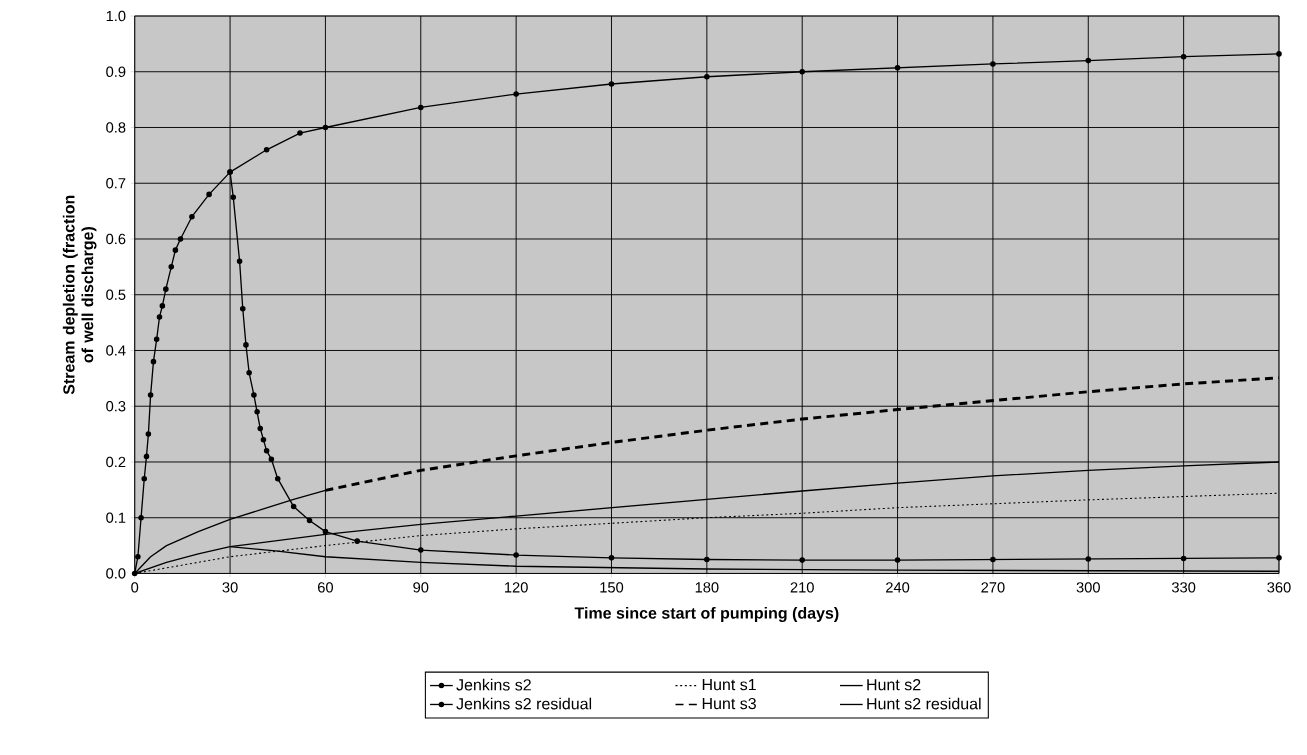 The width and height of the screenshot is (1307, 755). I want to click on y-tick-label: 0.5, so click(116, 295).